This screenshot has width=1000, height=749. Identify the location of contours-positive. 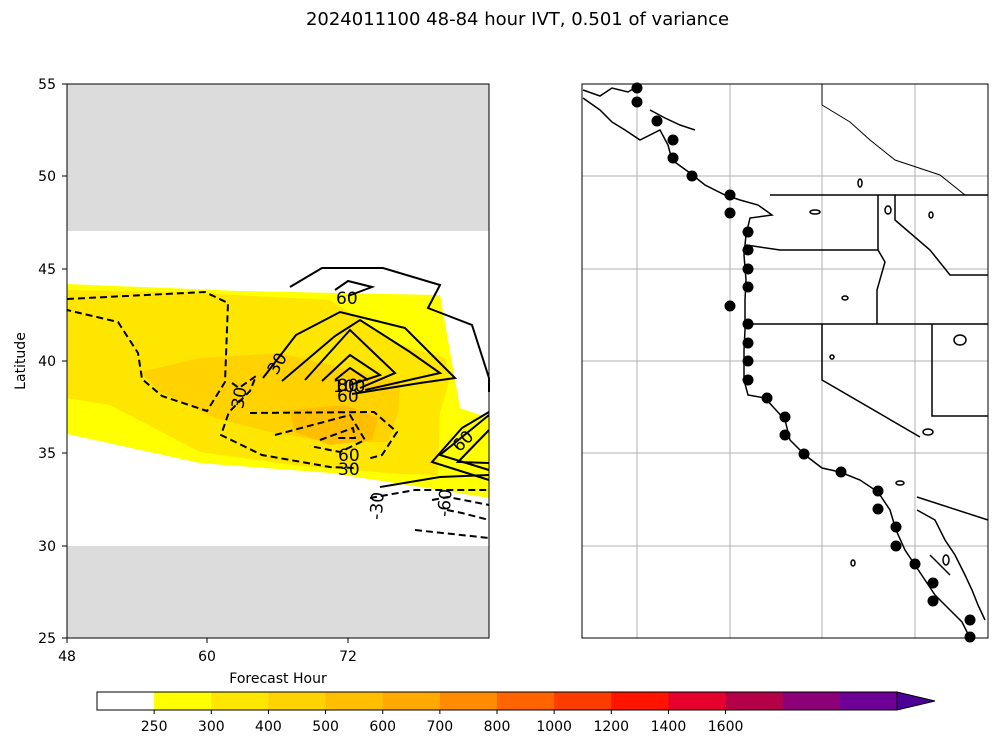
(376, 377).